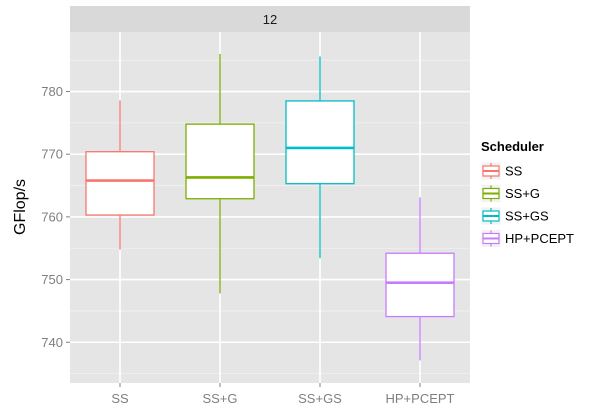 The height and width of the screenshot is (411, 616). Describe the element at coordinates (501, 171) in the screenshot. I see `legend-item: SS` at that location.